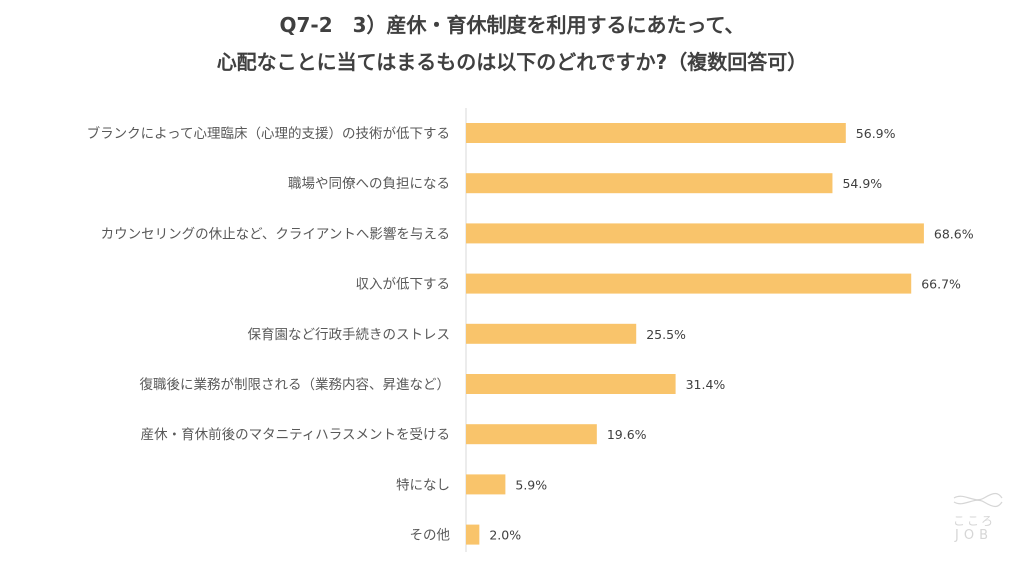 The height and width of the screenshot is (580, 1024). Describe the element at coordinates (268, 133) in the screenshot. I see `category-label: ブランクによって心理臨床（心理的支援）の技術が低下する` at that location.